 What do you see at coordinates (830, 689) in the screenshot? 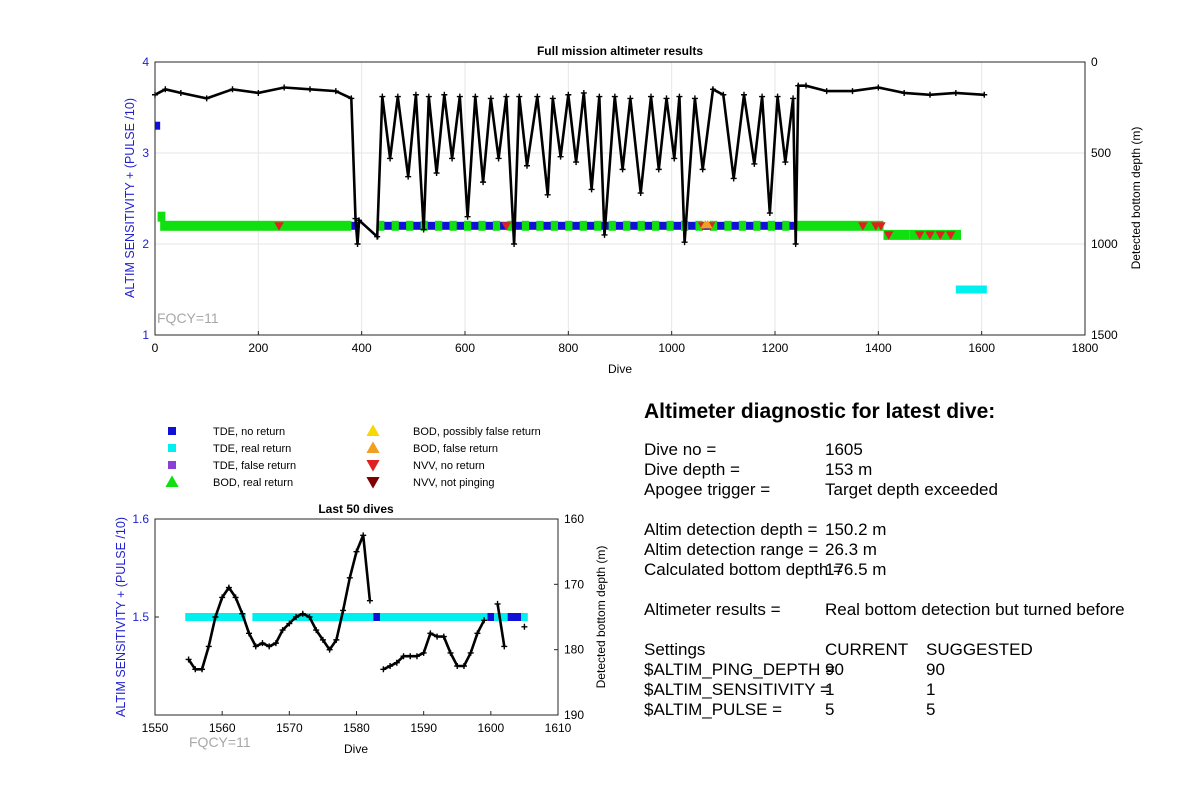
I see `settings-current: 1` at bounding box center [830, 689].